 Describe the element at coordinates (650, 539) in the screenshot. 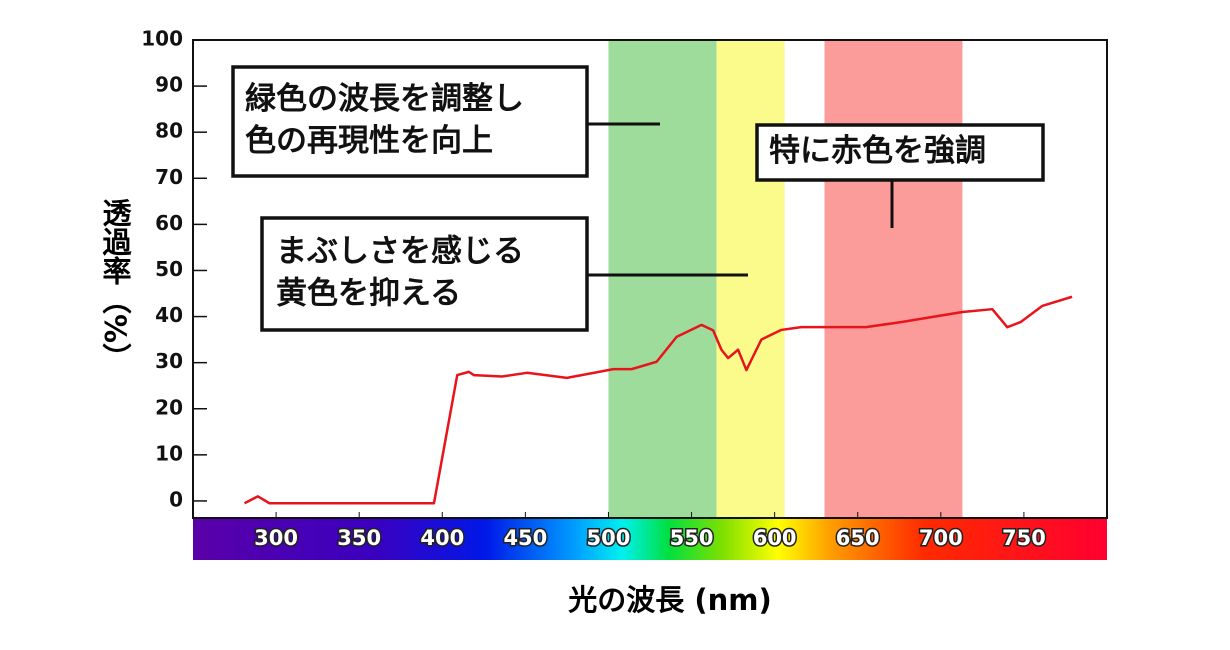

I see `spectrum-bar` at that location.